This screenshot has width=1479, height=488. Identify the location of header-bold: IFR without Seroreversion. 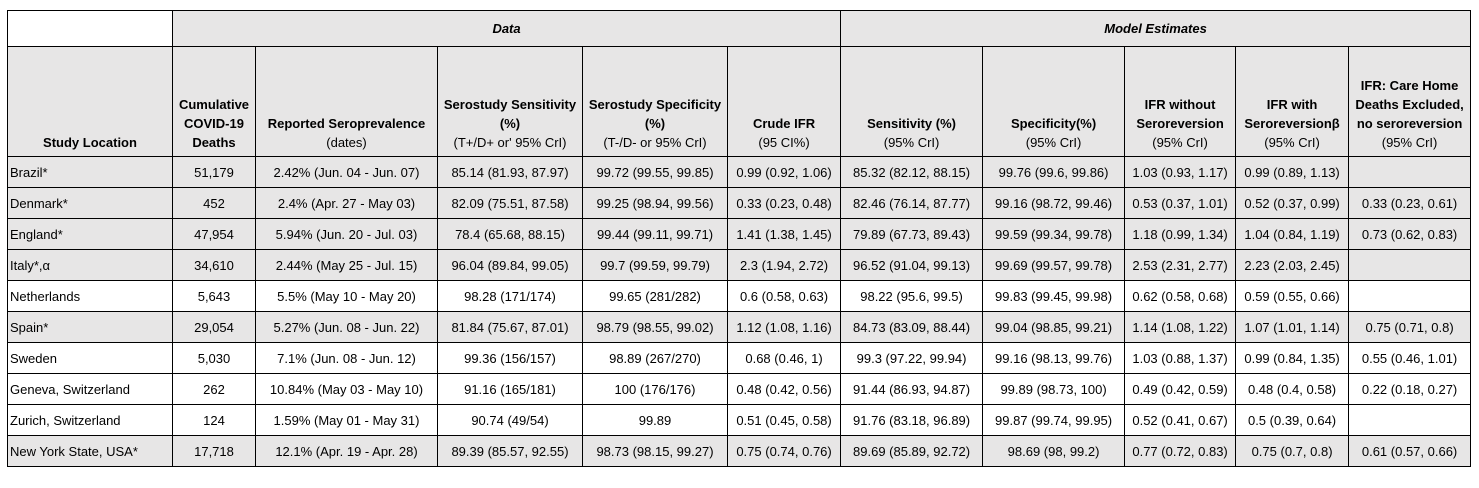
(1180, 114).